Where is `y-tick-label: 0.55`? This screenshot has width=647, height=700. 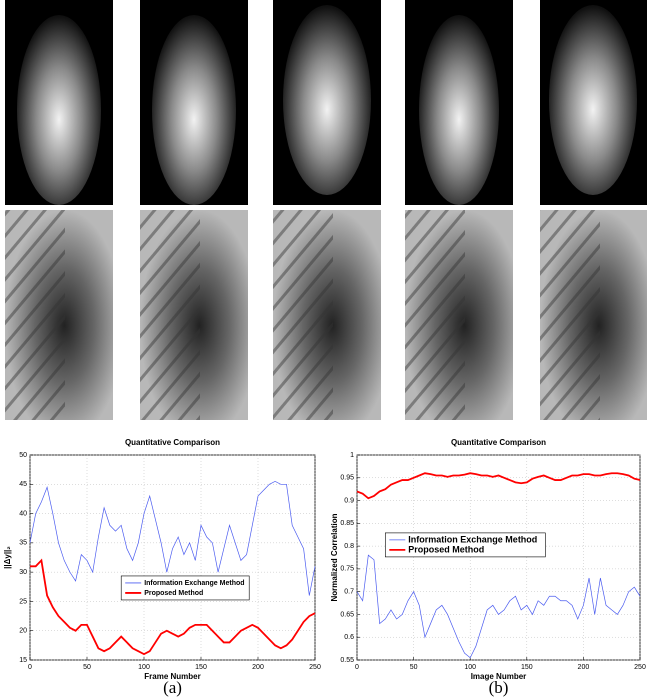 y-tick-label: 0.55 is located at coordinates (347, 660).